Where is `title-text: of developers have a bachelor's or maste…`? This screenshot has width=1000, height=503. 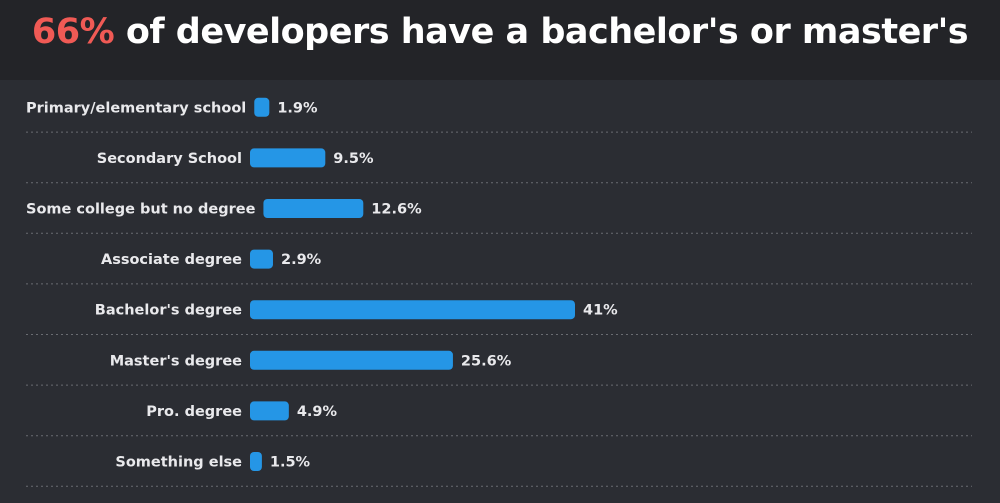
title-text: of developers have a bachelor's or maste… is located at coordinates (541, 32).